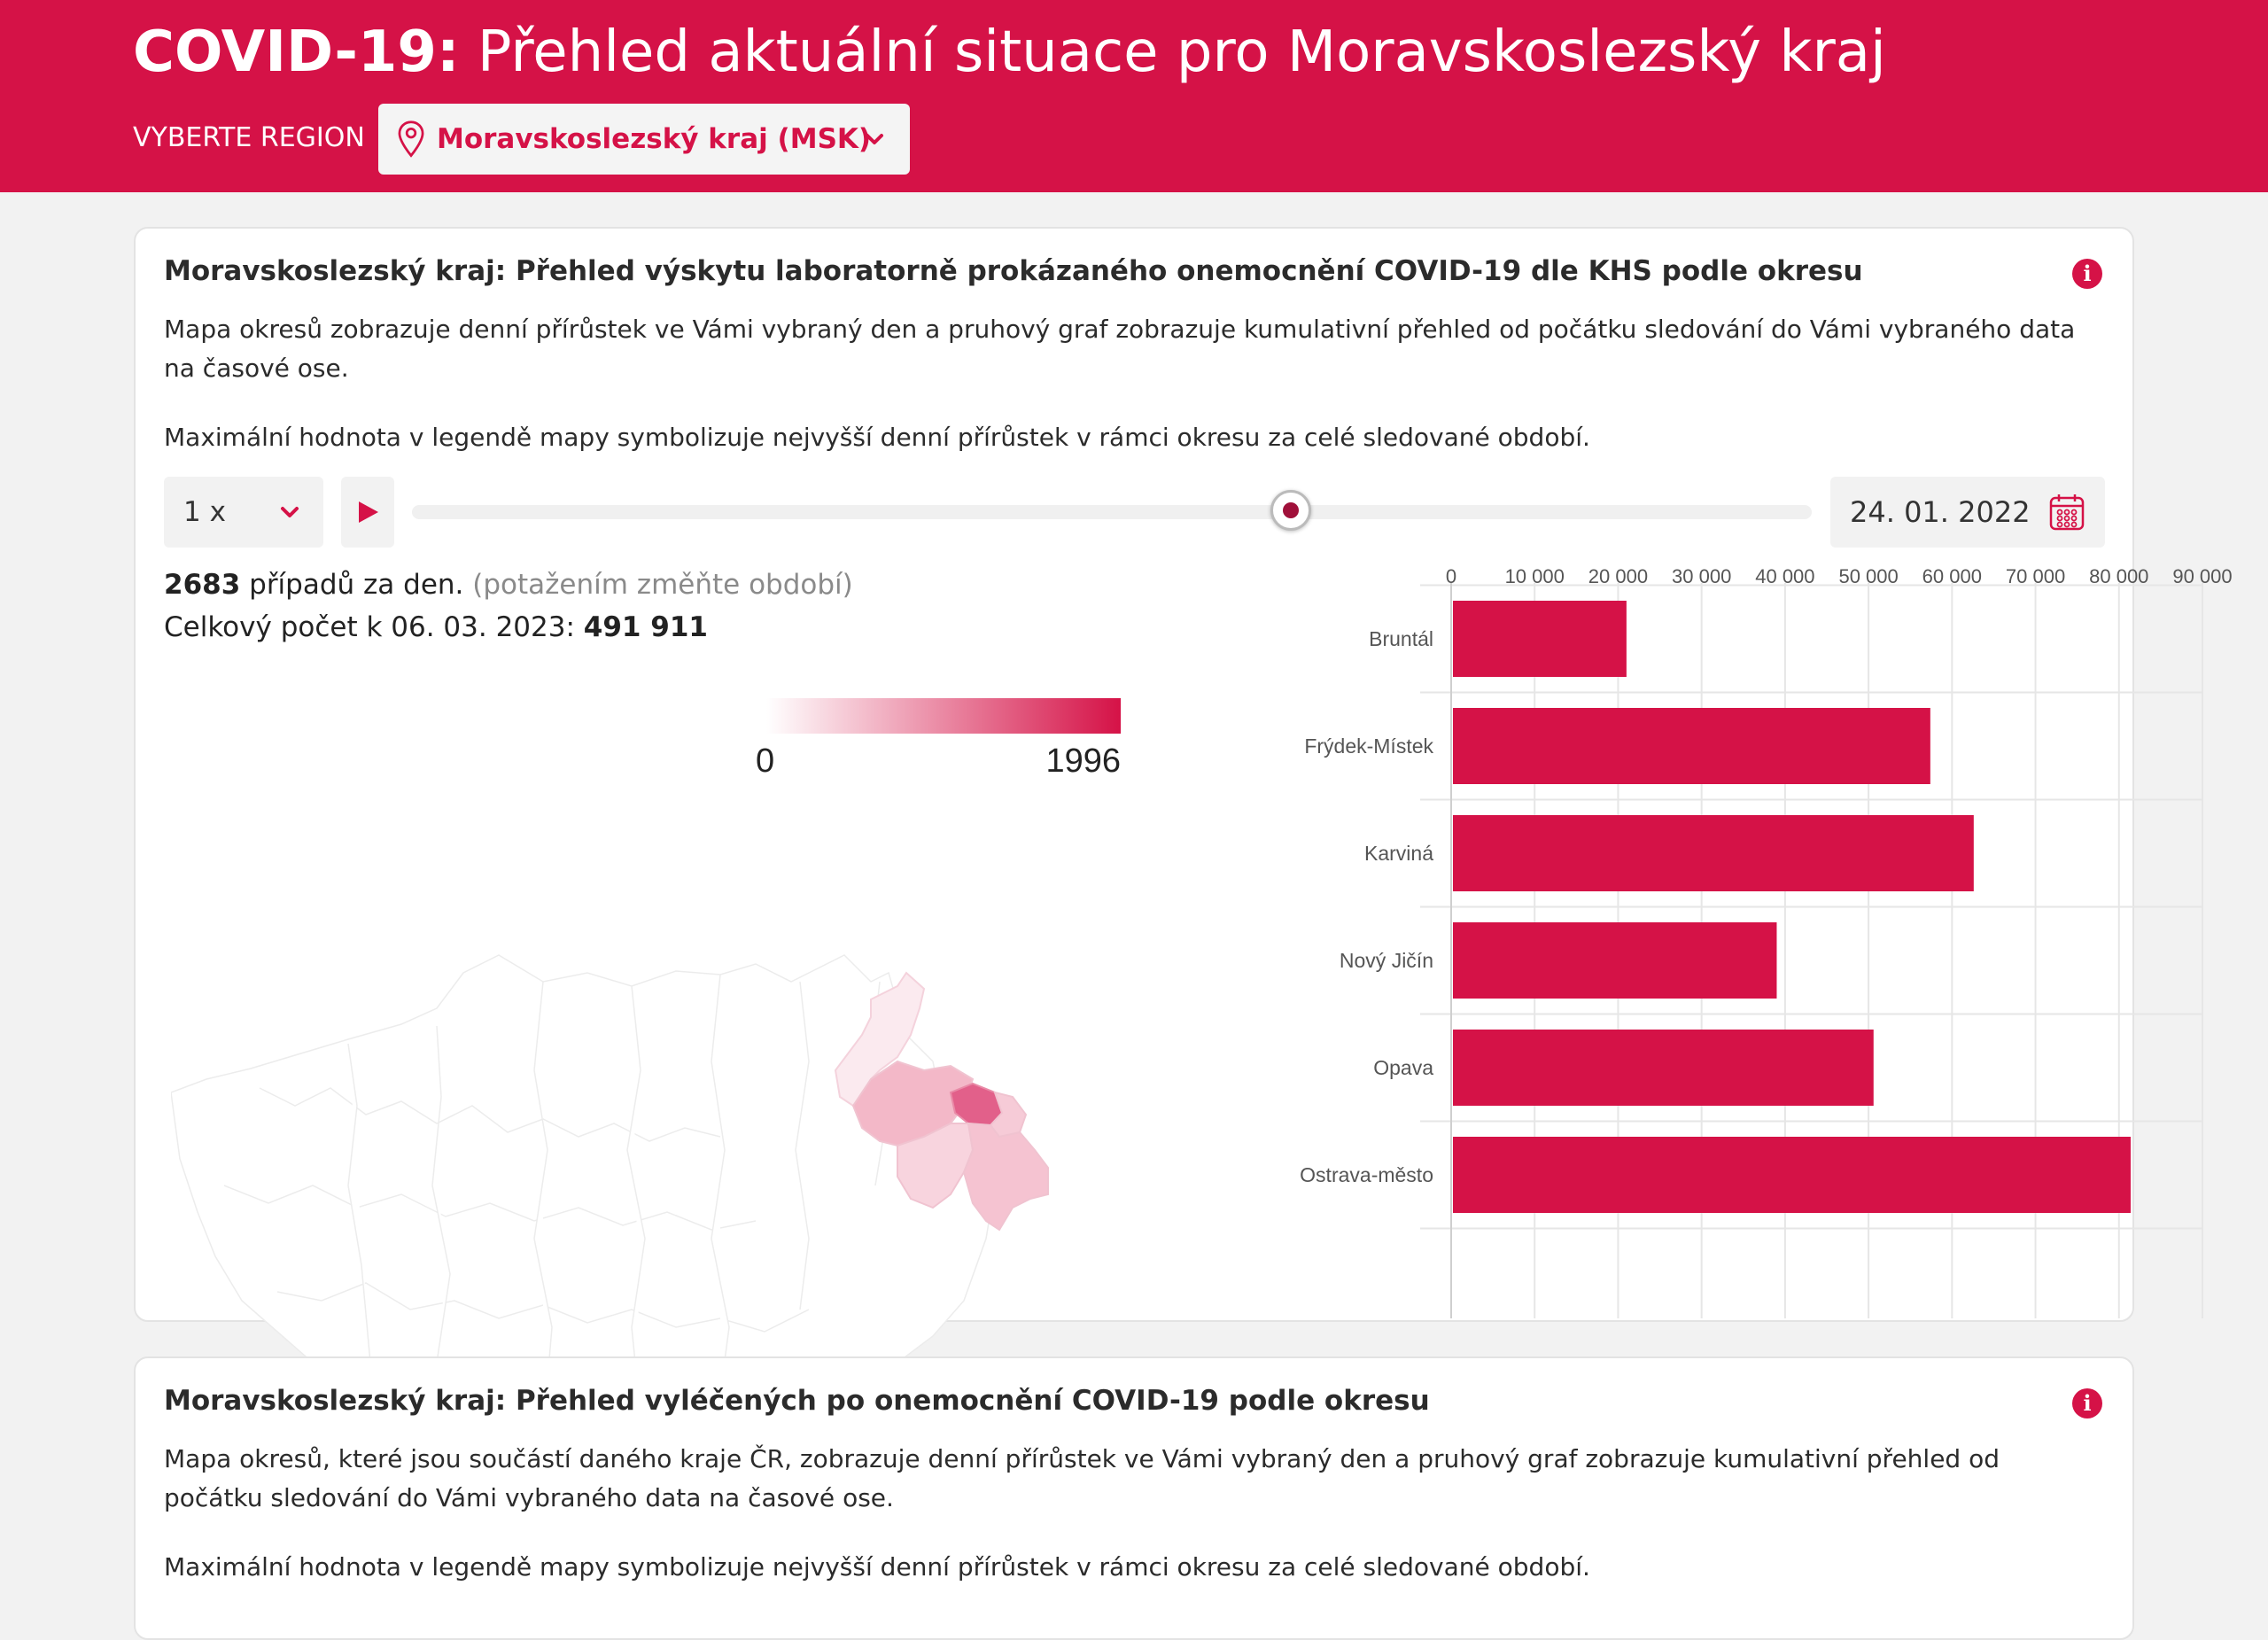  Describe the element at coordinates (204, 512) in the screenshot. I see `speed-value: 1 x` at that location.